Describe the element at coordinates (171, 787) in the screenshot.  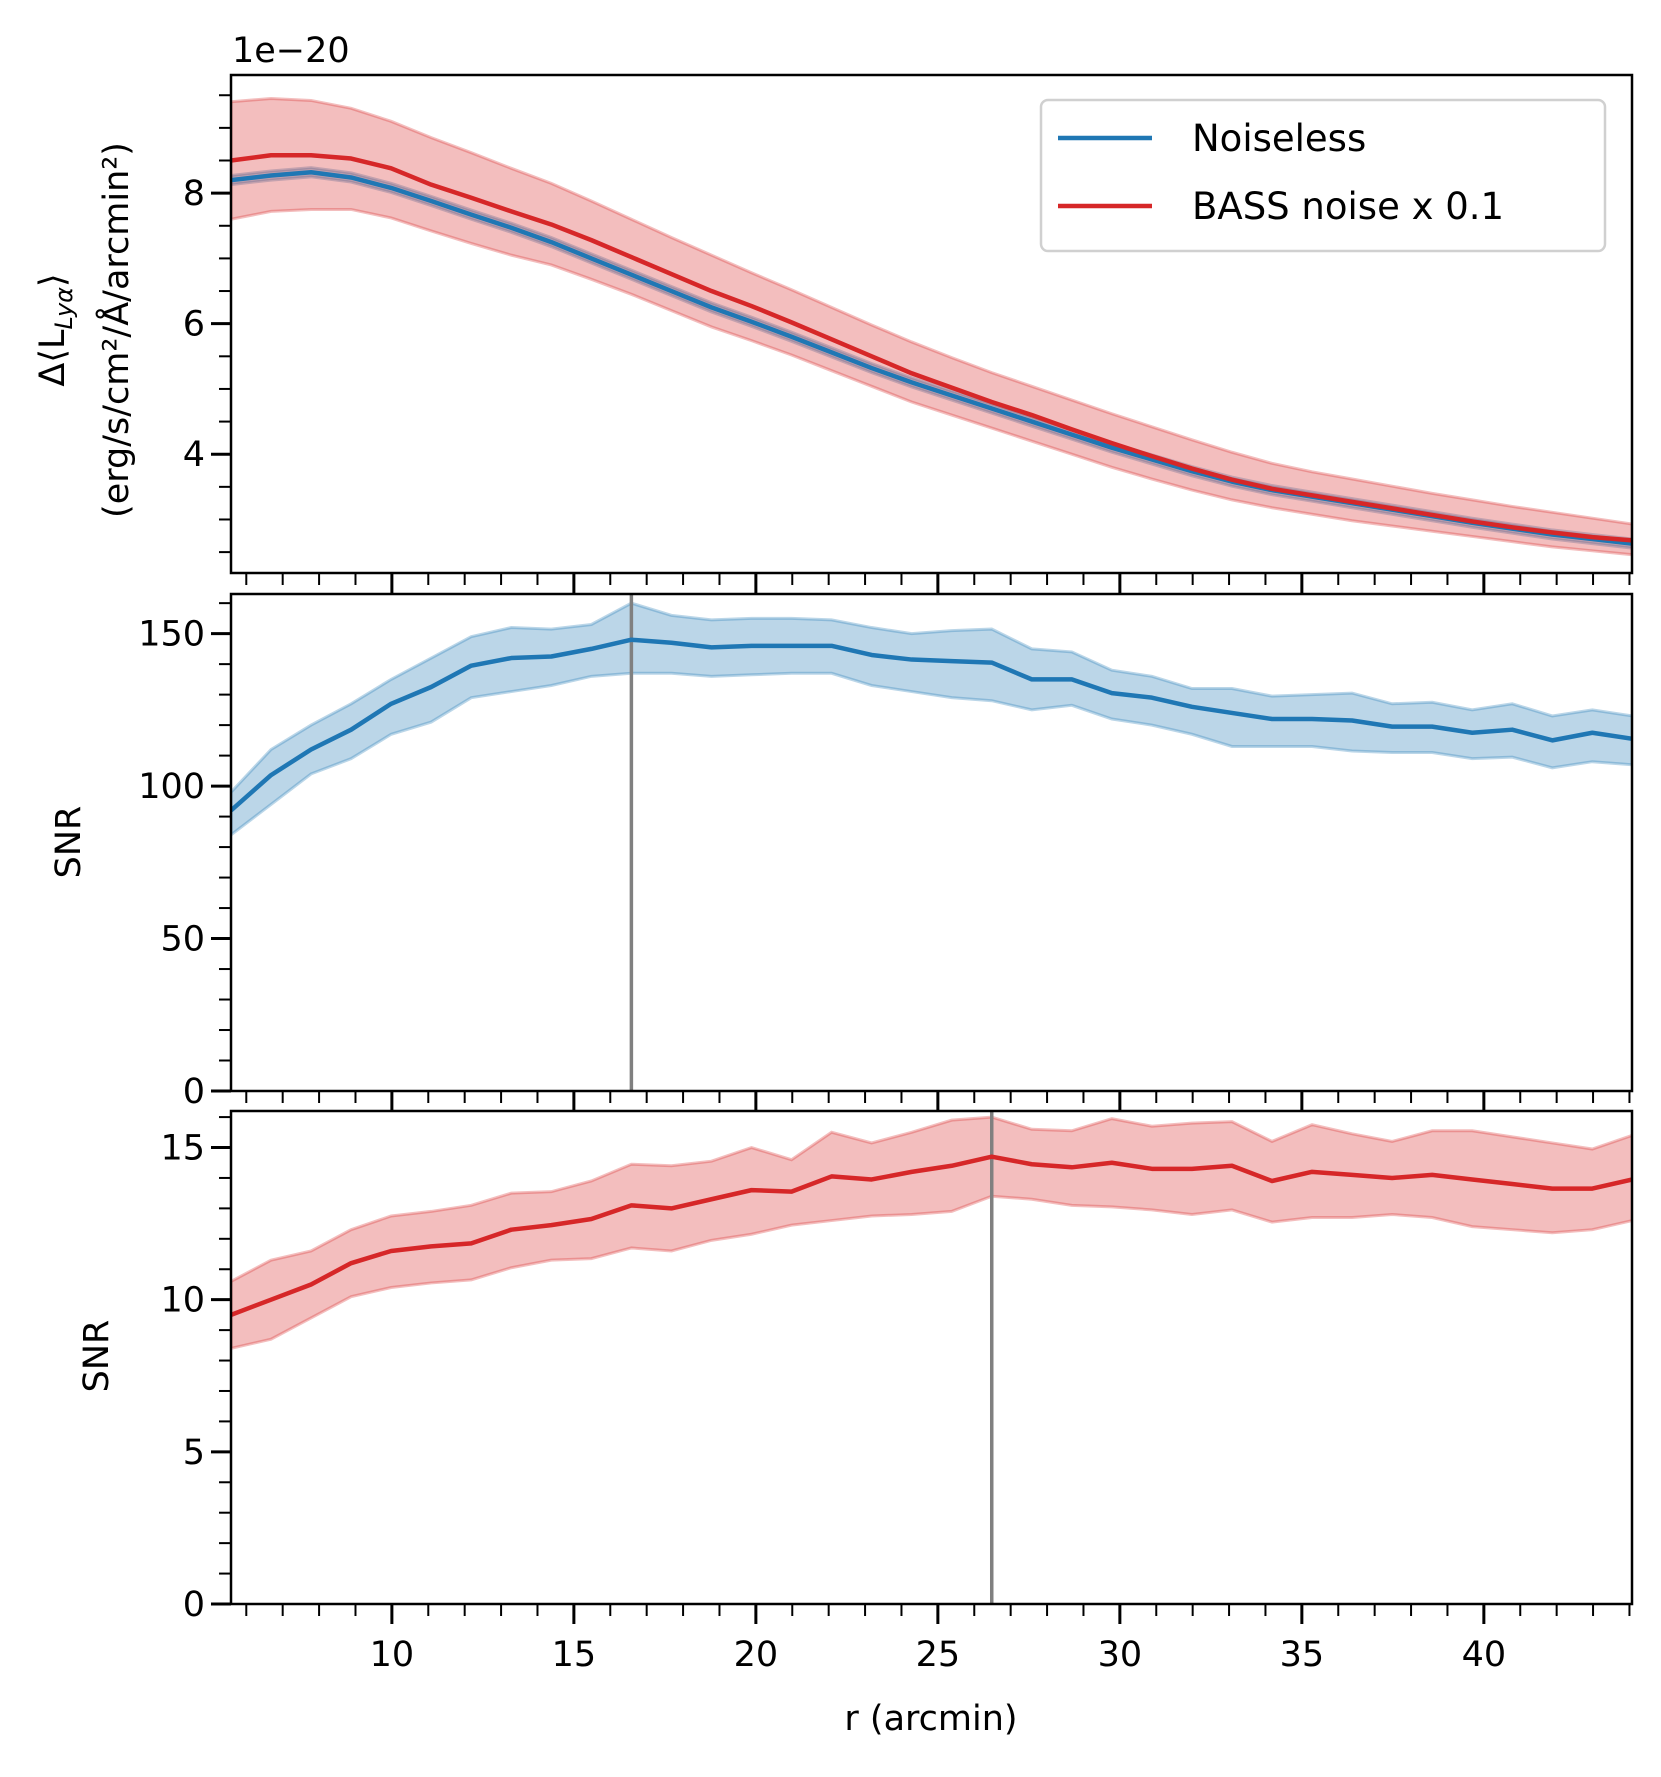
I see `y-tick-label: 100` at that location.